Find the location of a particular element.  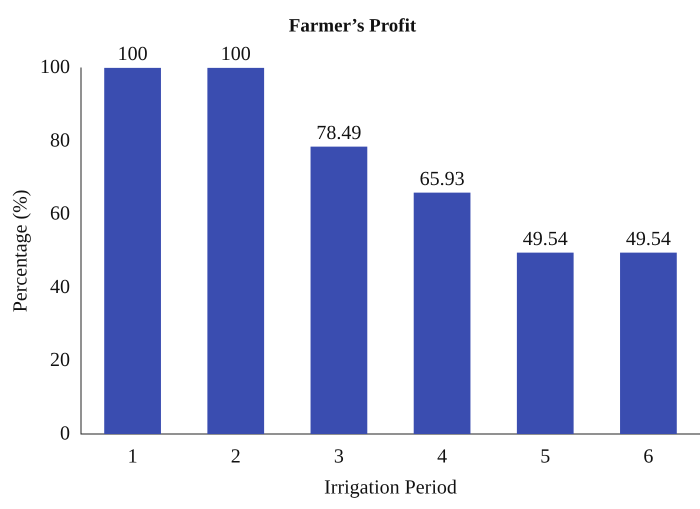

x-tick-label: 4 is located at coordinates (442, 456).